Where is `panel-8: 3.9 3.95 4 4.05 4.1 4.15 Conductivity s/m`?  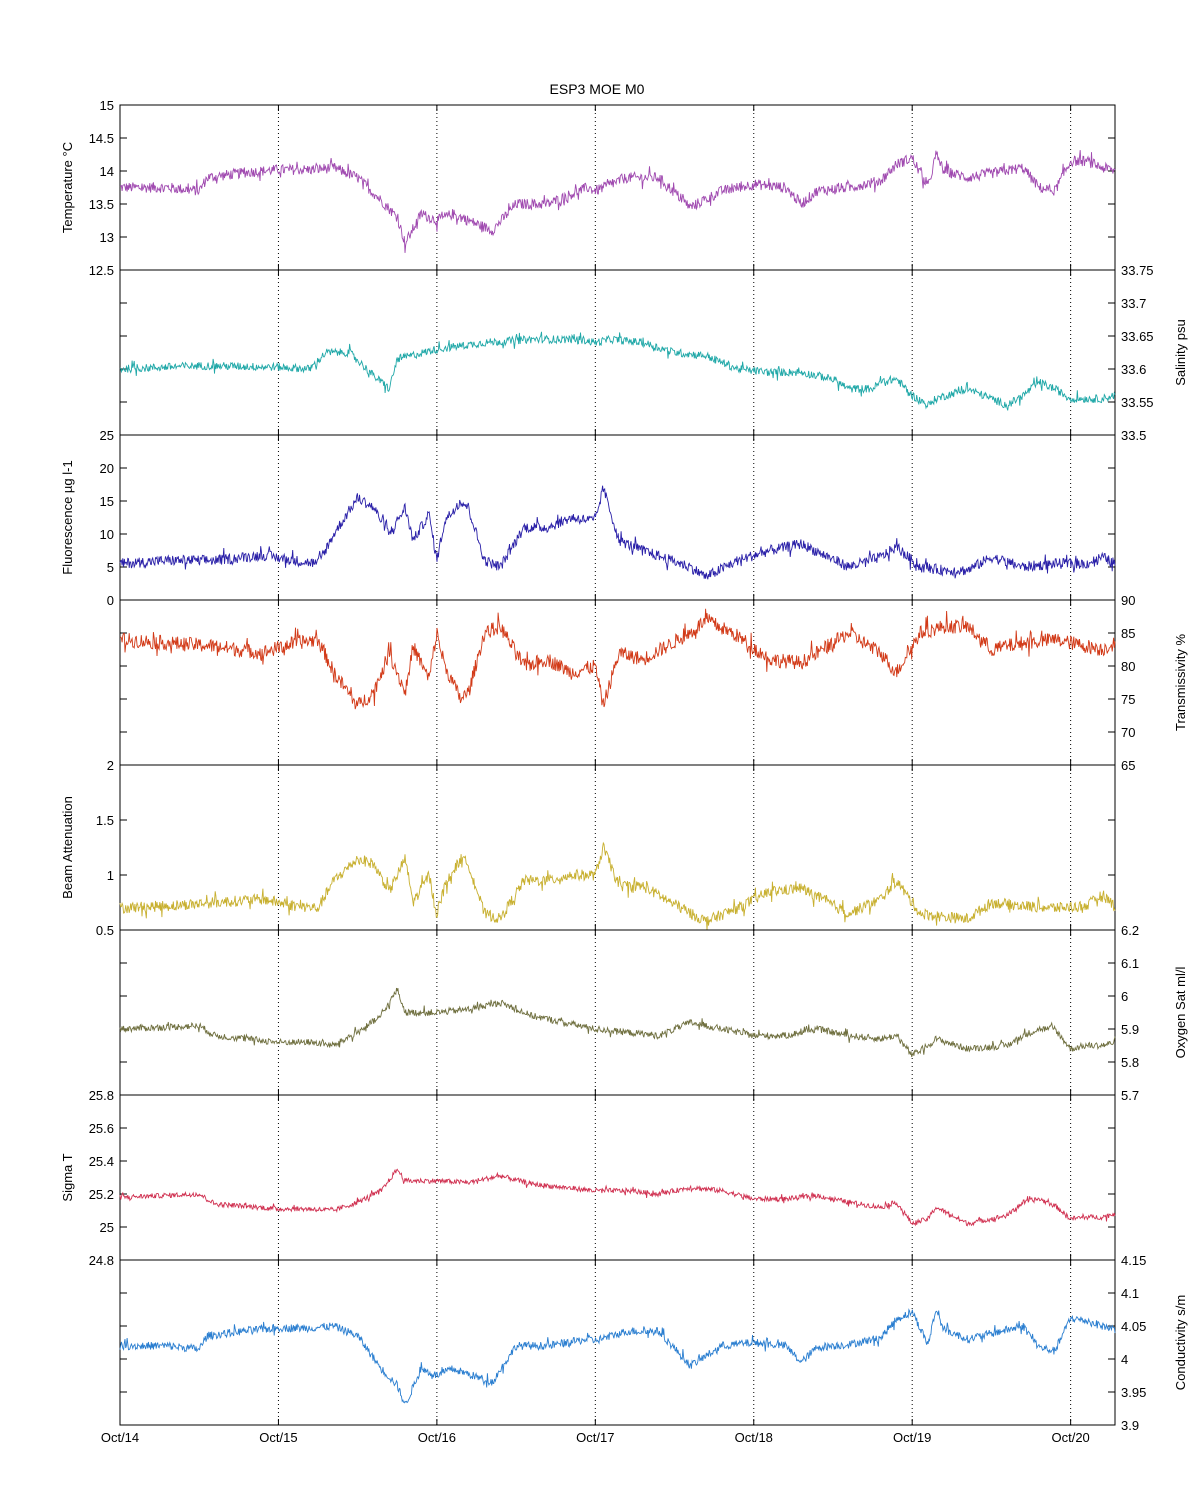
panel-8: 3.9 3.95 4 4.05 4.1 4.15 Conductivity s/m is located at coordinates (653, 1343).